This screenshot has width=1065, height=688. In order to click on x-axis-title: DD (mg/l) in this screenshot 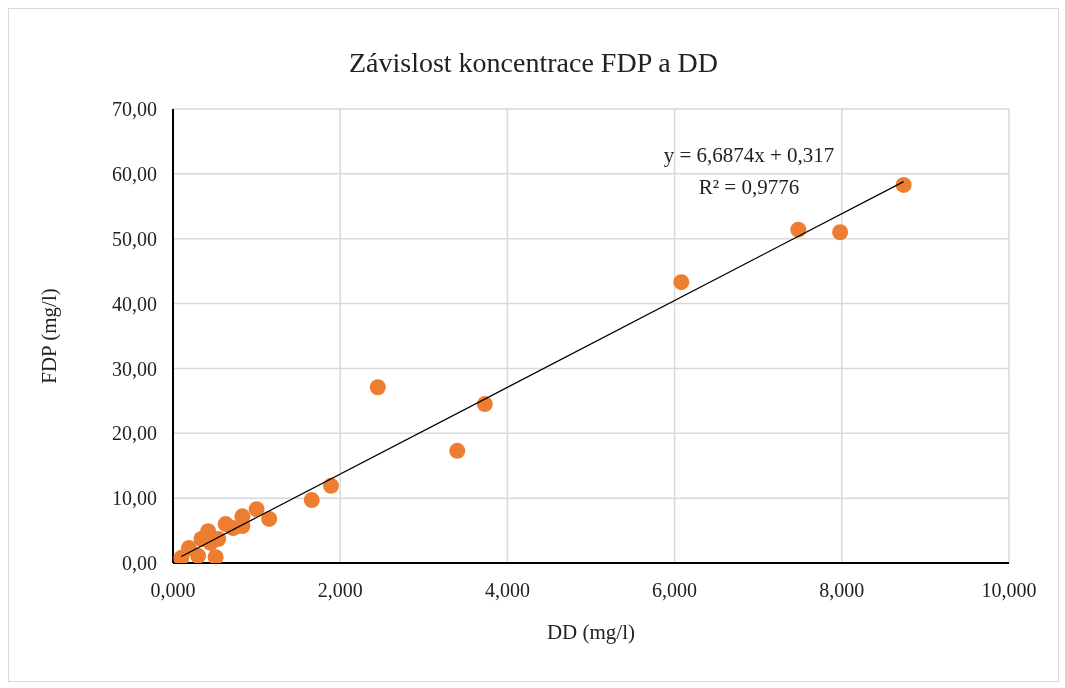, I will do `click(591, 632)`.